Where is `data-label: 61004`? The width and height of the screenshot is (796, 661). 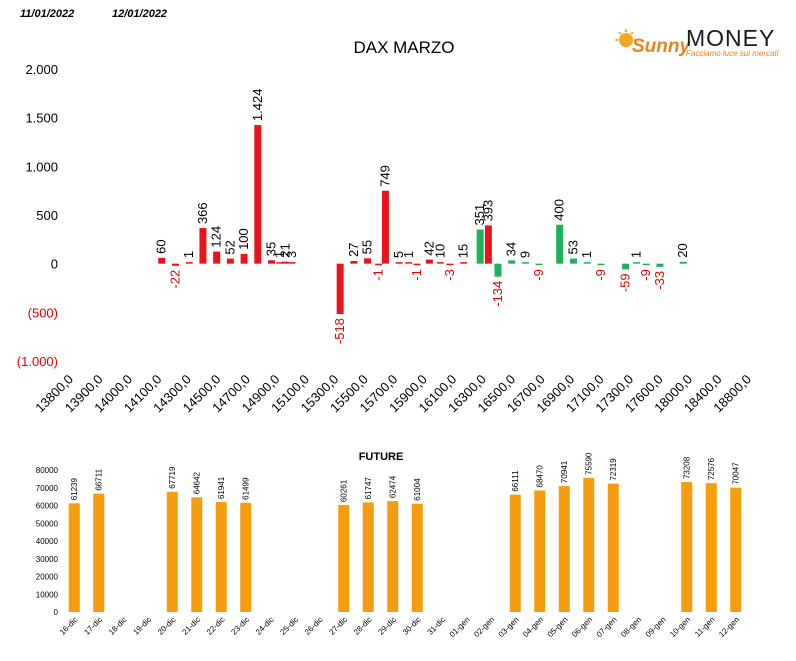 data-label: 61004 is located at coordinates (417, 489).